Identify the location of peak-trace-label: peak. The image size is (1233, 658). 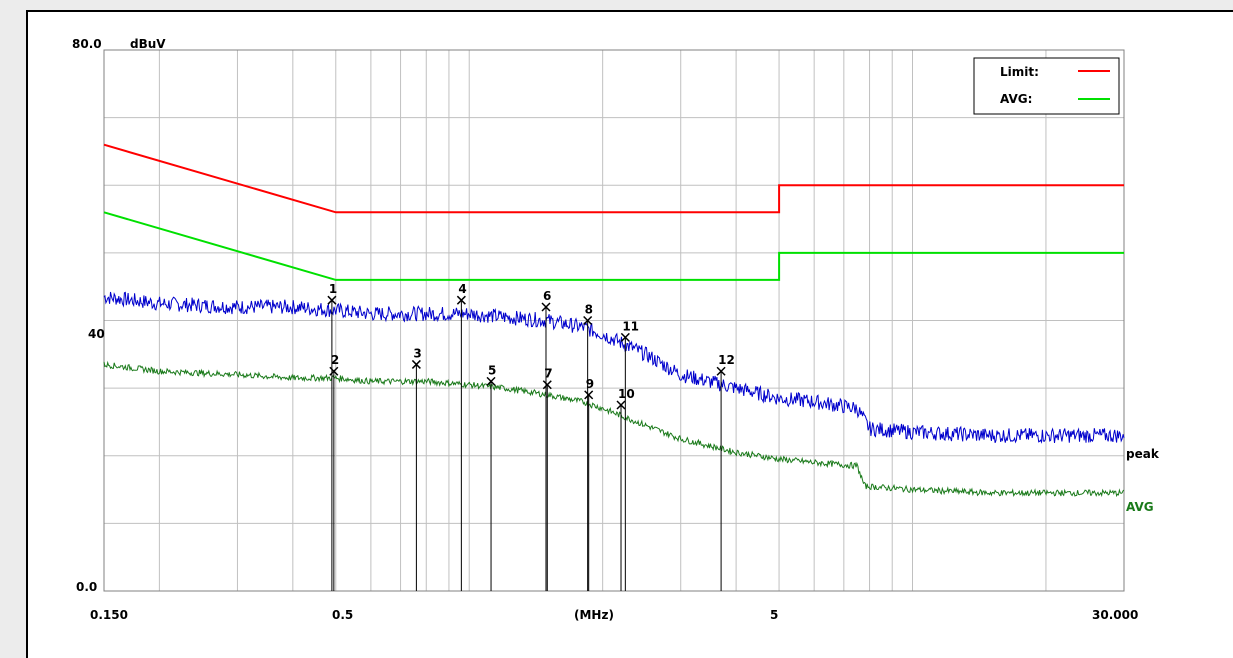
(1143, 454).